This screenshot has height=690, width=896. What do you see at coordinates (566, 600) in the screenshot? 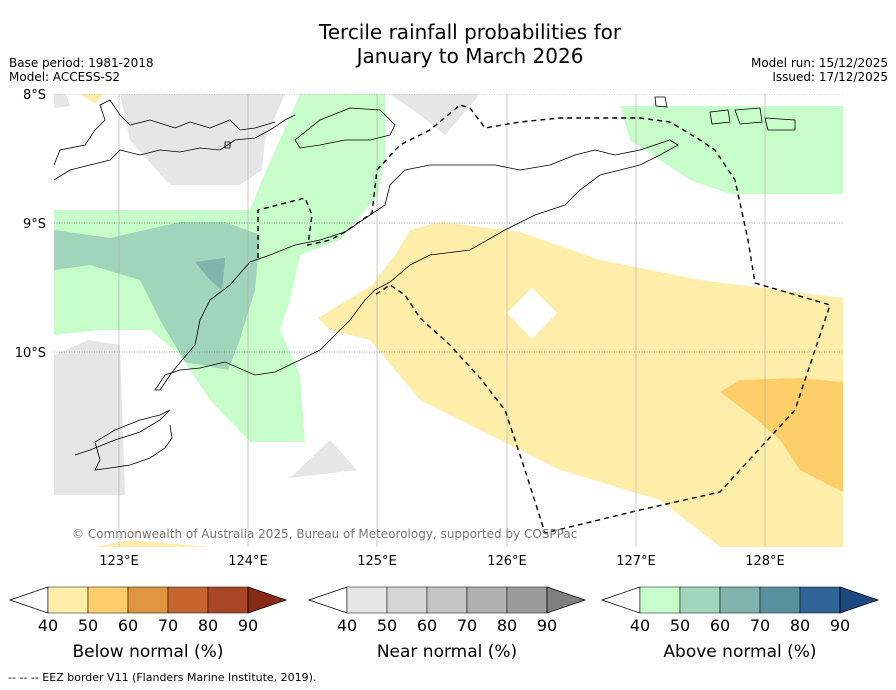
I see `colorbar-near-high-arrow` at bounding box center [566, 600].